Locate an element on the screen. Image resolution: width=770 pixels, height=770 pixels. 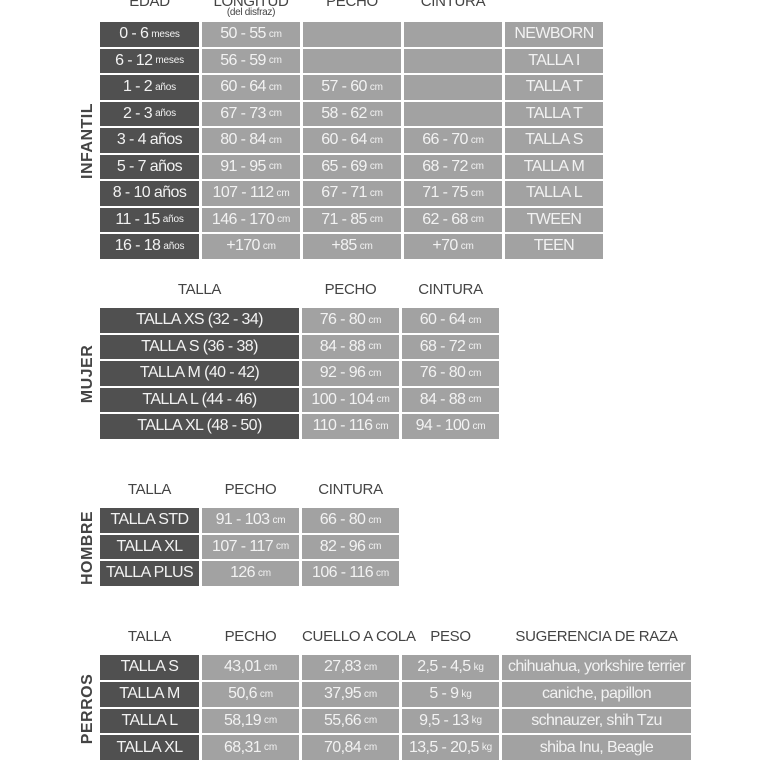
table-cell: 110 - 116 cm is located at coordinates (350, 426).